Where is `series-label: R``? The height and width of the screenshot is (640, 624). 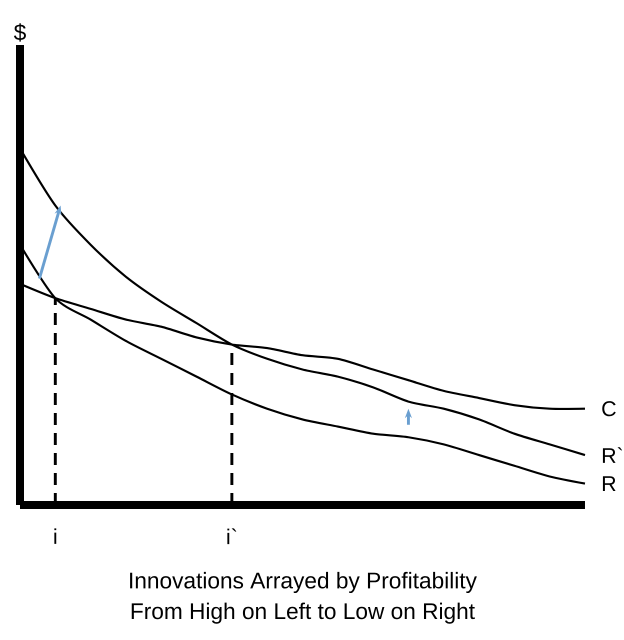 series-label: R` is located at coordinates (612, 455).